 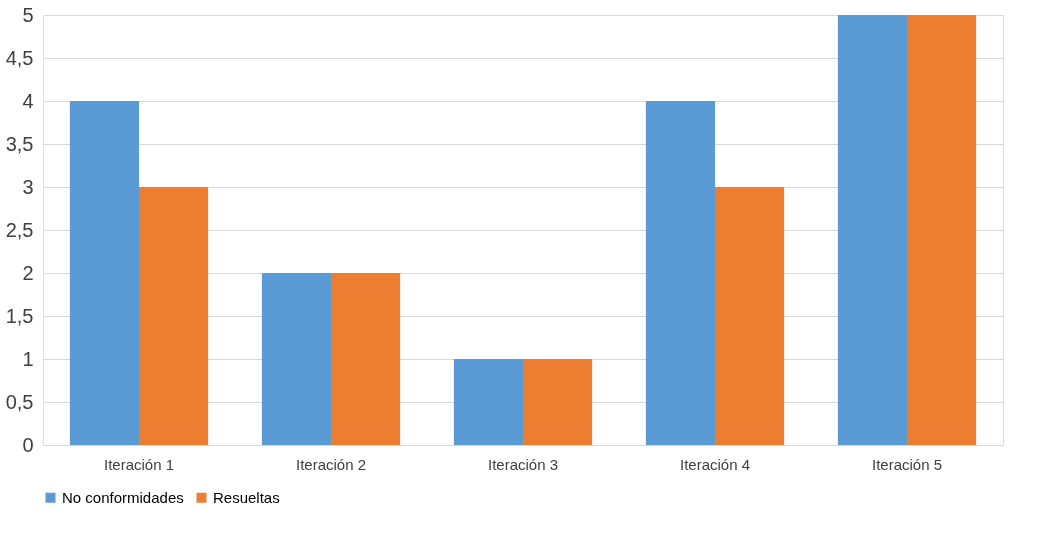 What do you see at coordinates (28, 358) in the screenshot?
I see `y-tick-label: 1` at bounding box center [28, 358].